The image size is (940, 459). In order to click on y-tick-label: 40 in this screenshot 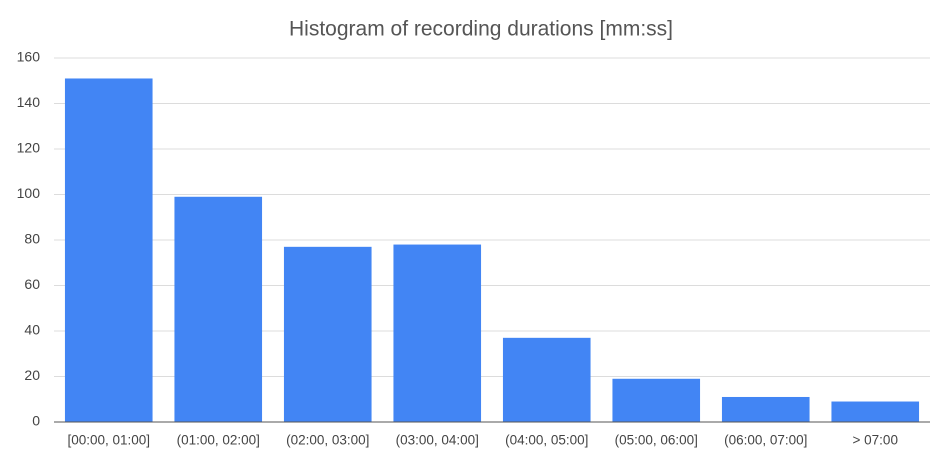, I will do `click(32, 330)`.